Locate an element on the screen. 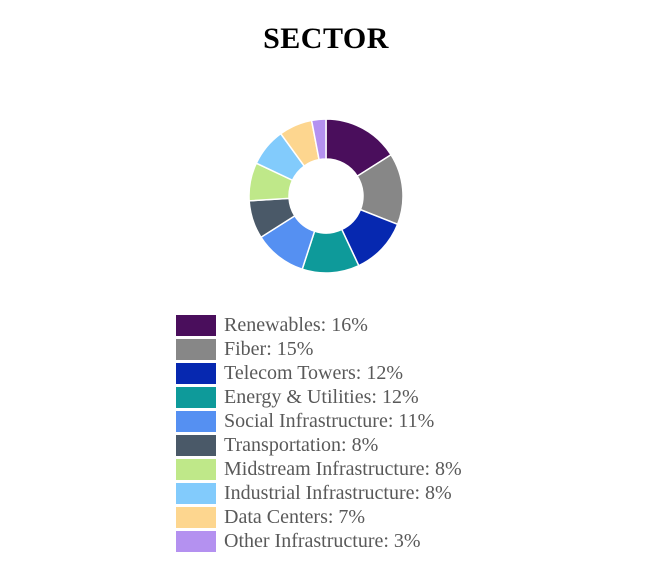 This screenshot has height=576, width=652. legend-item: Other Infrastructure: 3% is located at coordinates (386, 541).